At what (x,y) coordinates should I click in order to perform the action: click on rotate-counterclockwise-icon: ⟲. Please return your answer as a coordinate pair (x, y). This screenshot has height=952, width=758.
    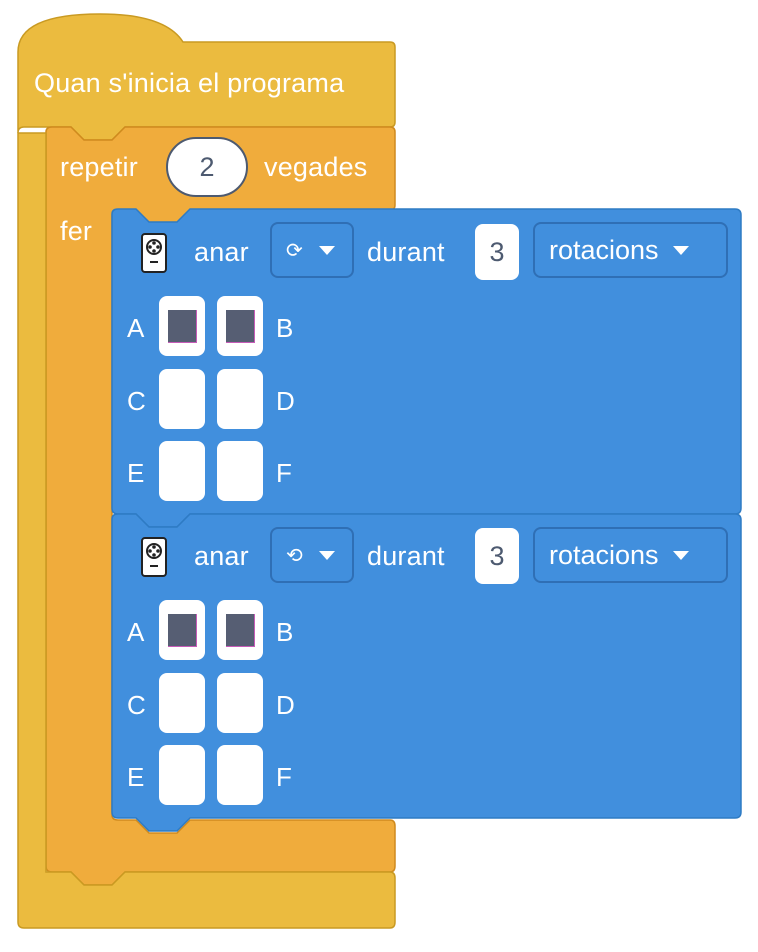
    Looking at the image, I should click on (294, 555).